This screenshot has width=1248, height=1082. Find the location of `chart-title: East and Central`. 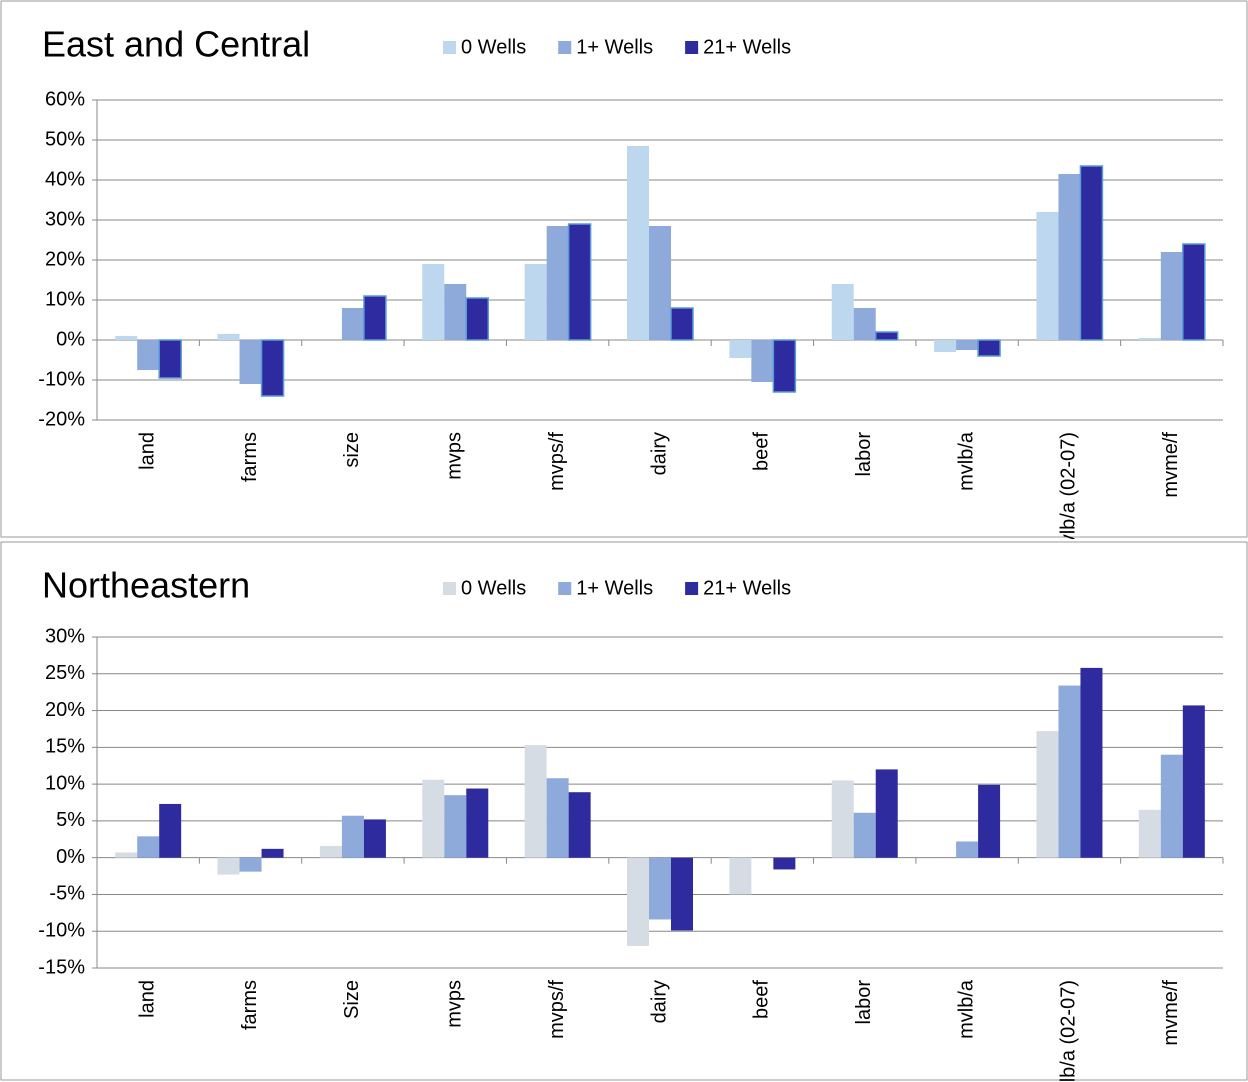

chart-title: East and Central is located at coordinates (176, 44).